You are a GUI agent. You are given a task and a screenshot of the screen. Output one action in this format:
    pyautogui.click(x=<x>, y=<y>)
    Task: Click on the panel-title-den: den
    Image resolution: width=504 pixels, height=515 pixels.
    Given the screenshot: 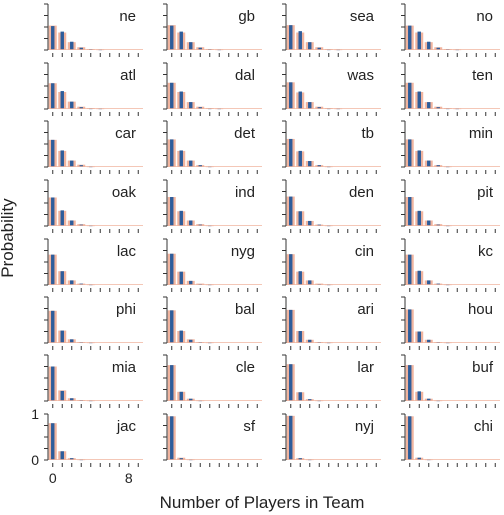 What is the action you would take?
    pyautogui.click(x=361, y=192)
    